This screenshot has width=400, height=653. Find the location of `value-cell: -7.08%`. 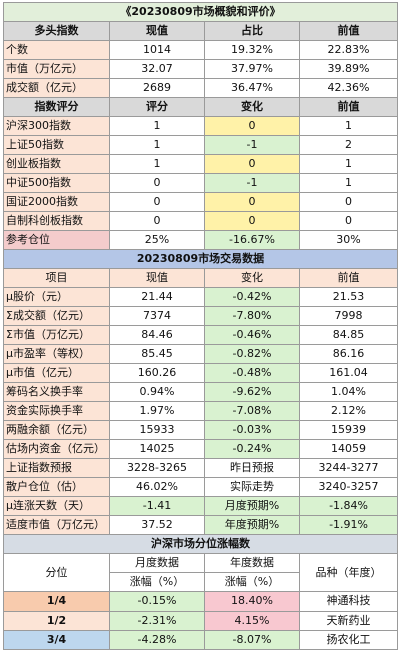

value-cell: -7.08% is located at coordinates (252, 411).